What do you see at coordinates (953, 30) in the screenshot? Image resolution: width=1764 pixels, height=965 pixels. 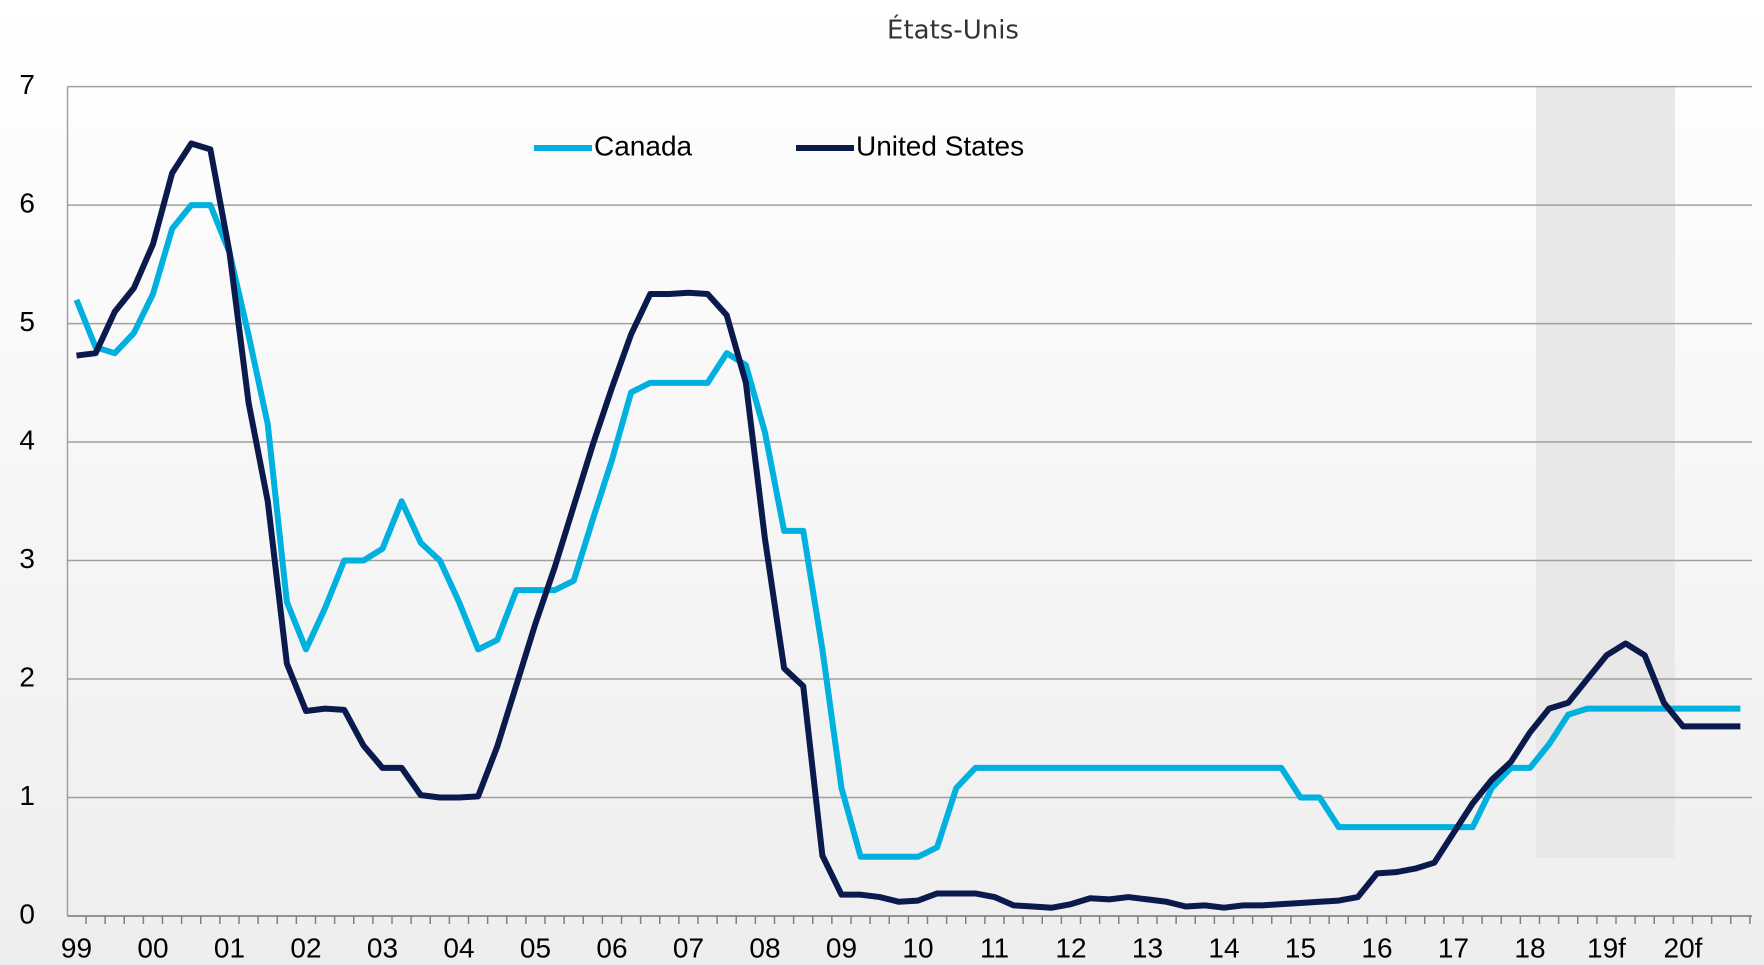 I see `chart-title: États-Unis` at bounding box center [953, 30].